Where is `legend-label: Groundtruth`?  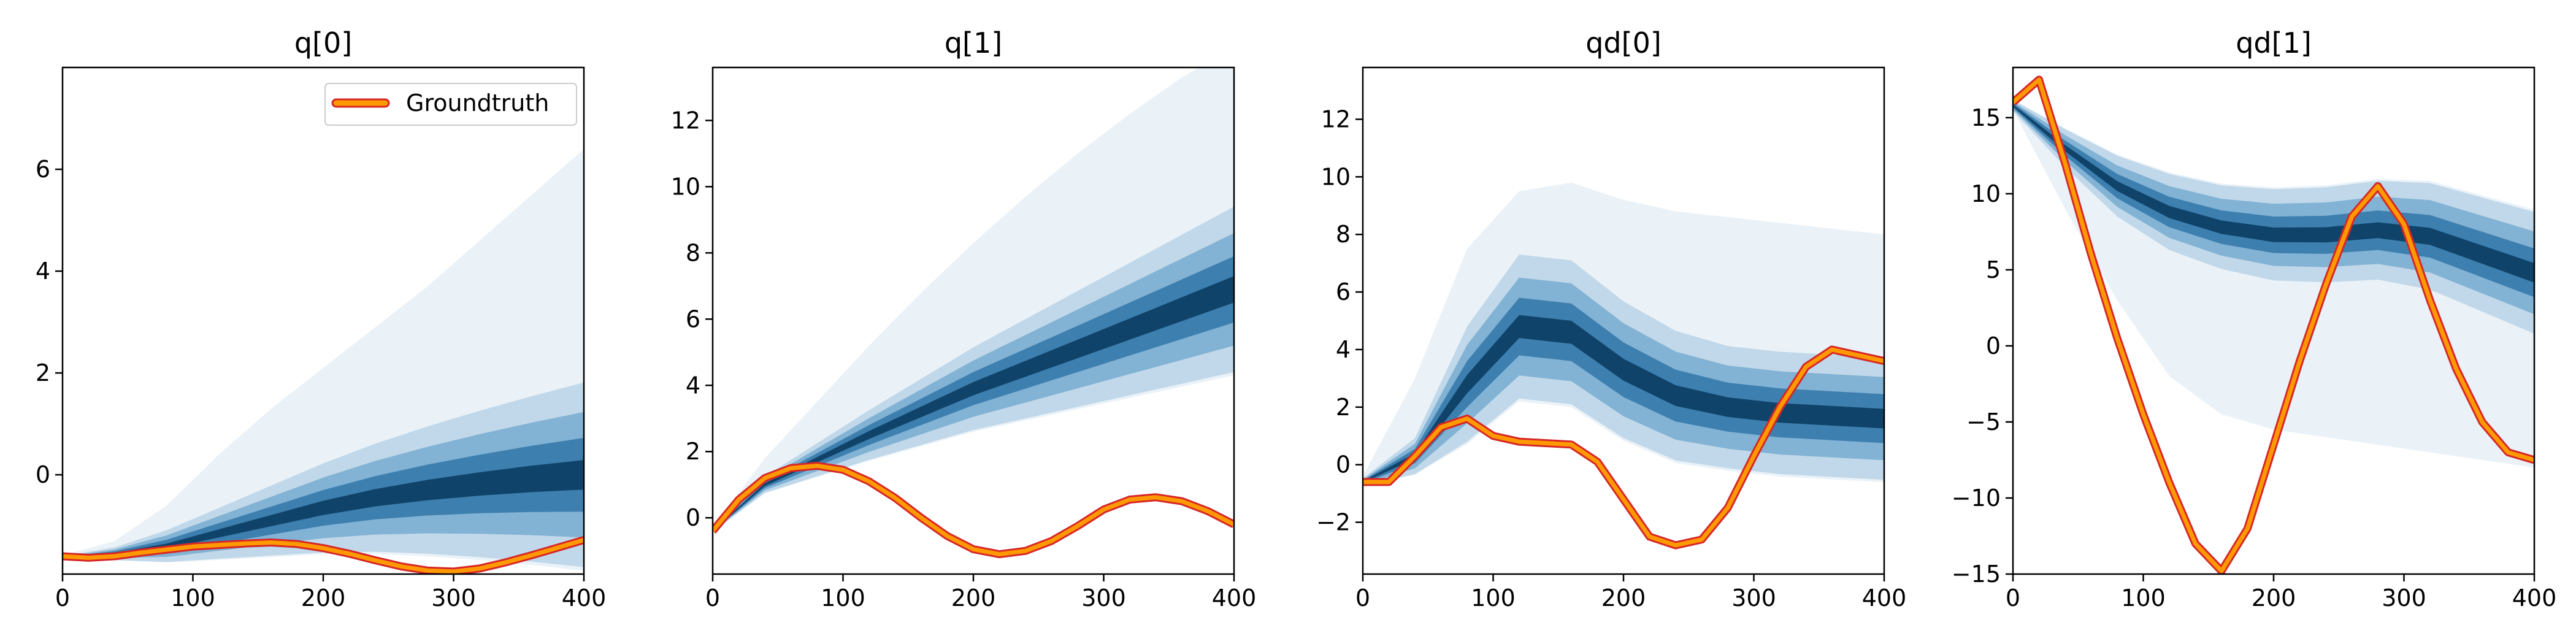
legend-label: Groundtruth is located at coordinates (477, 103).